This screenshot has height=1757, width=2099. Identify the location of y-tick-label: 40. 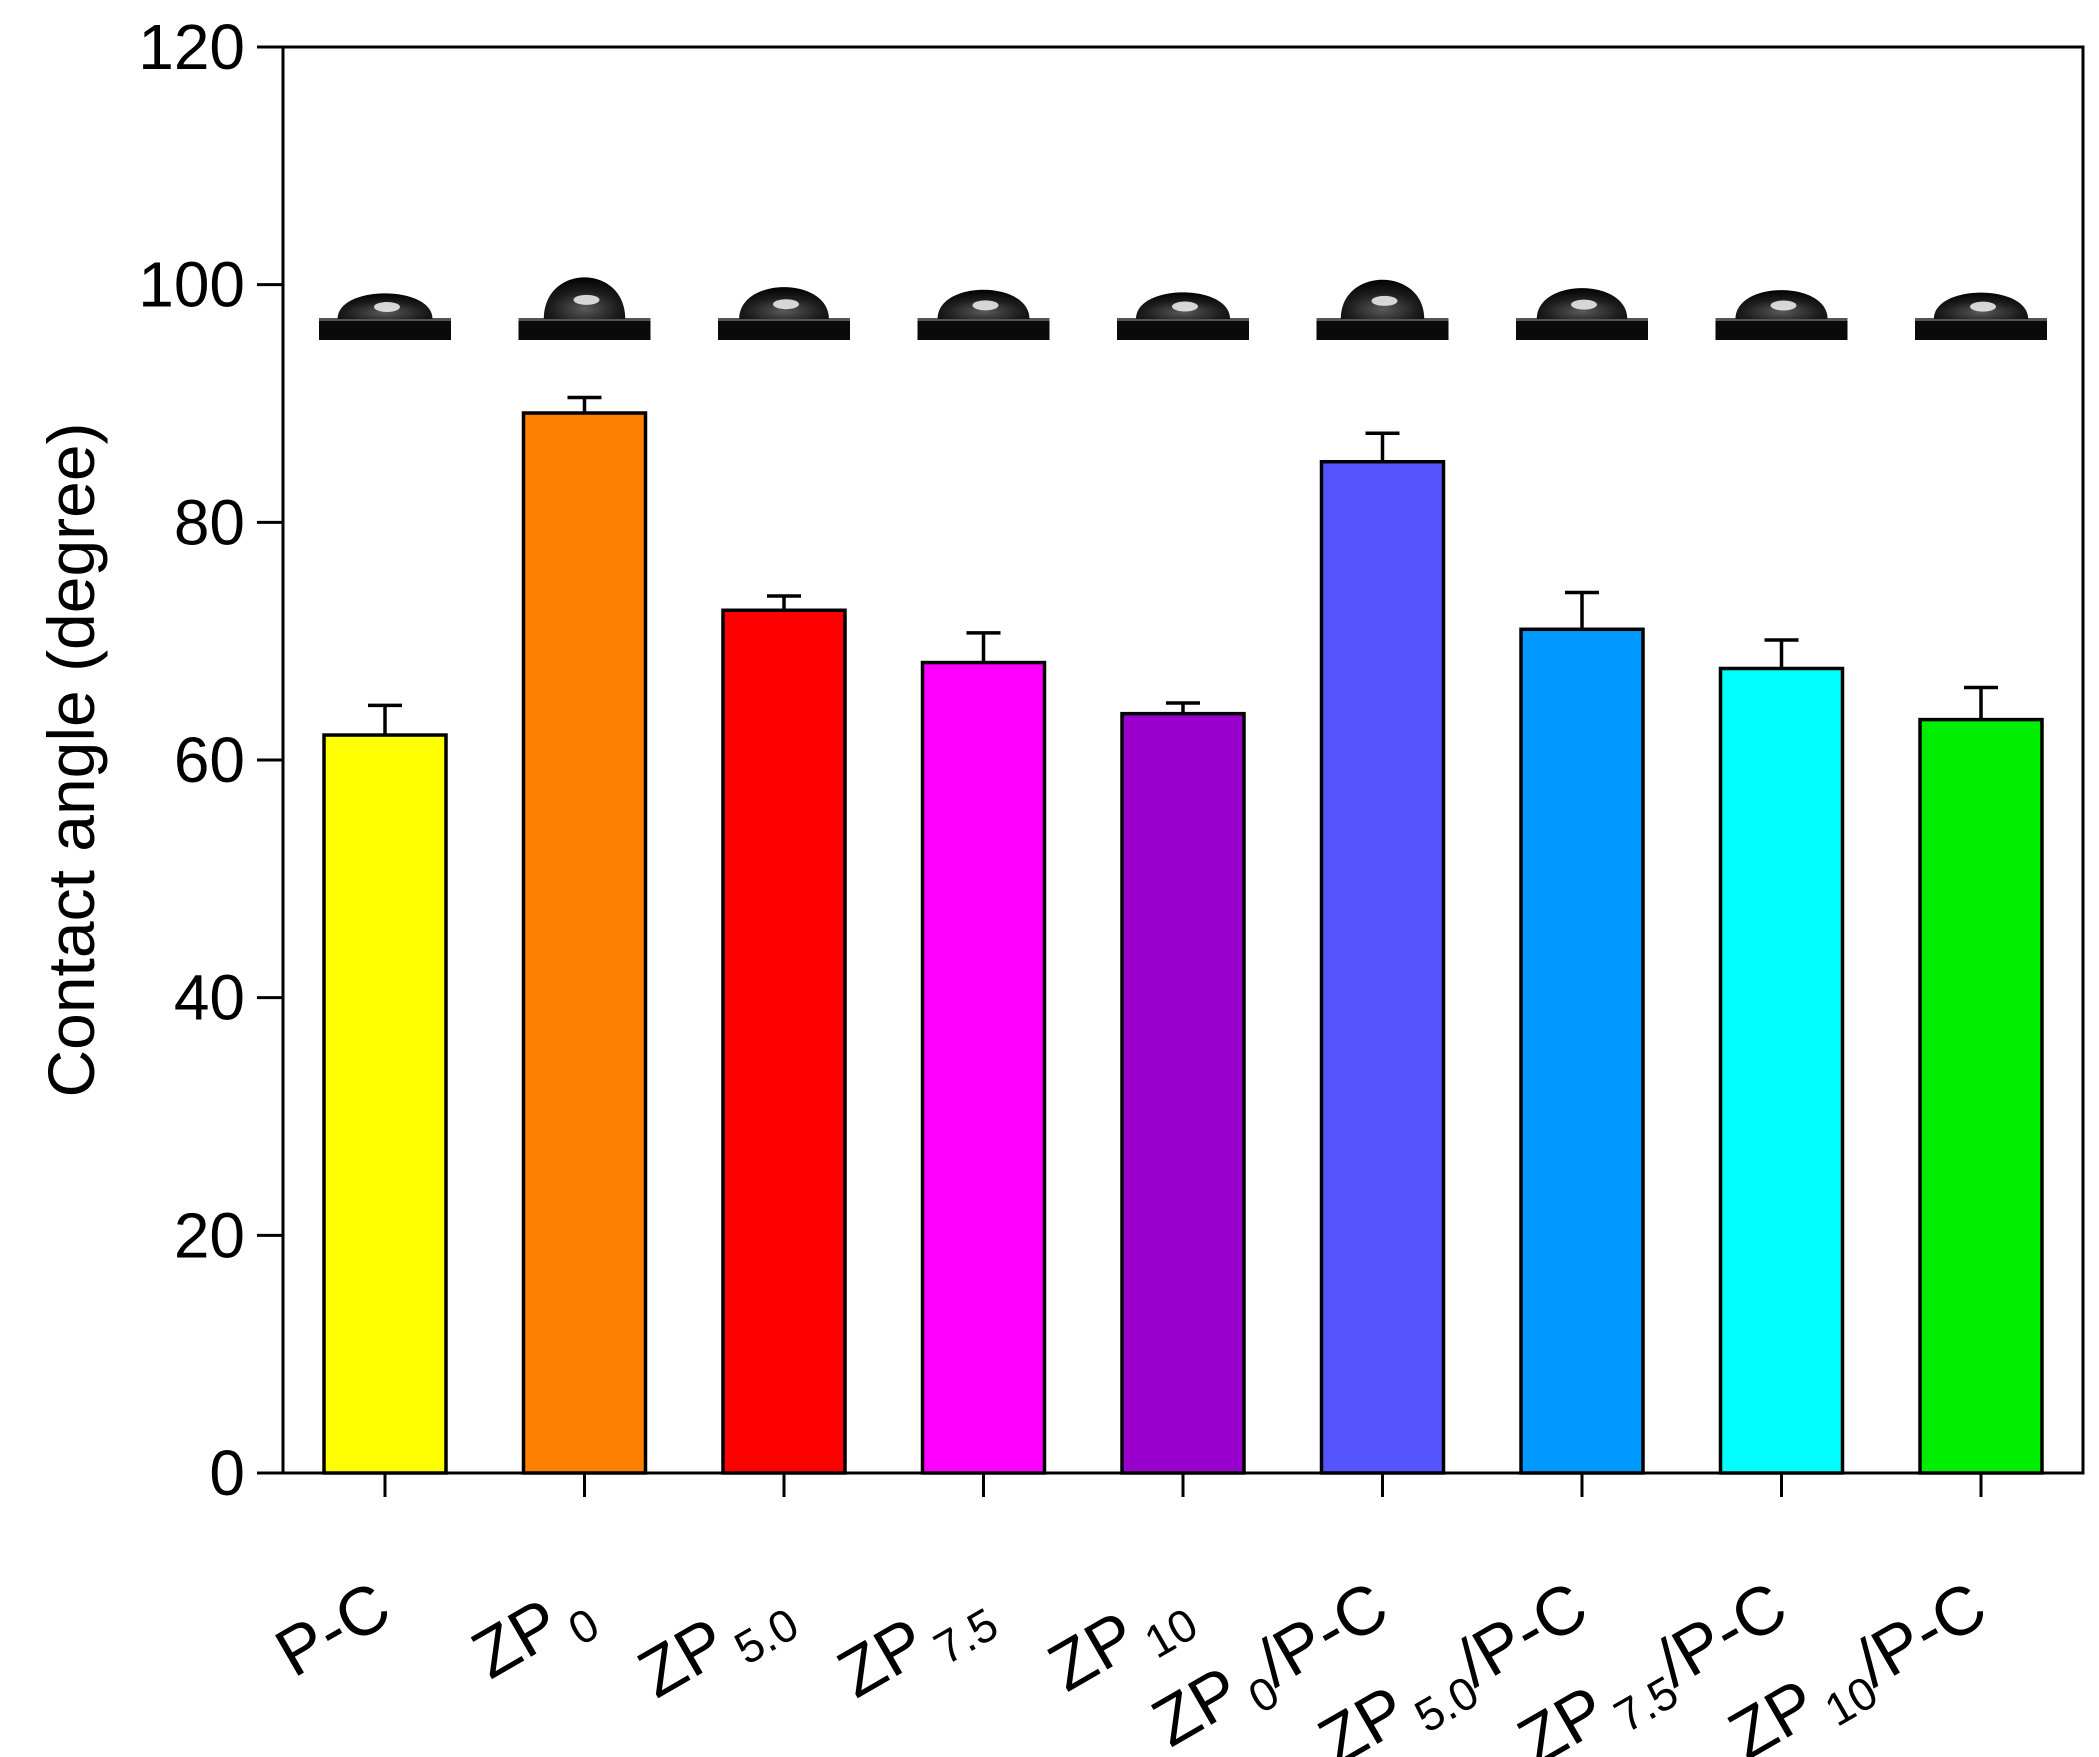
(209, 998).